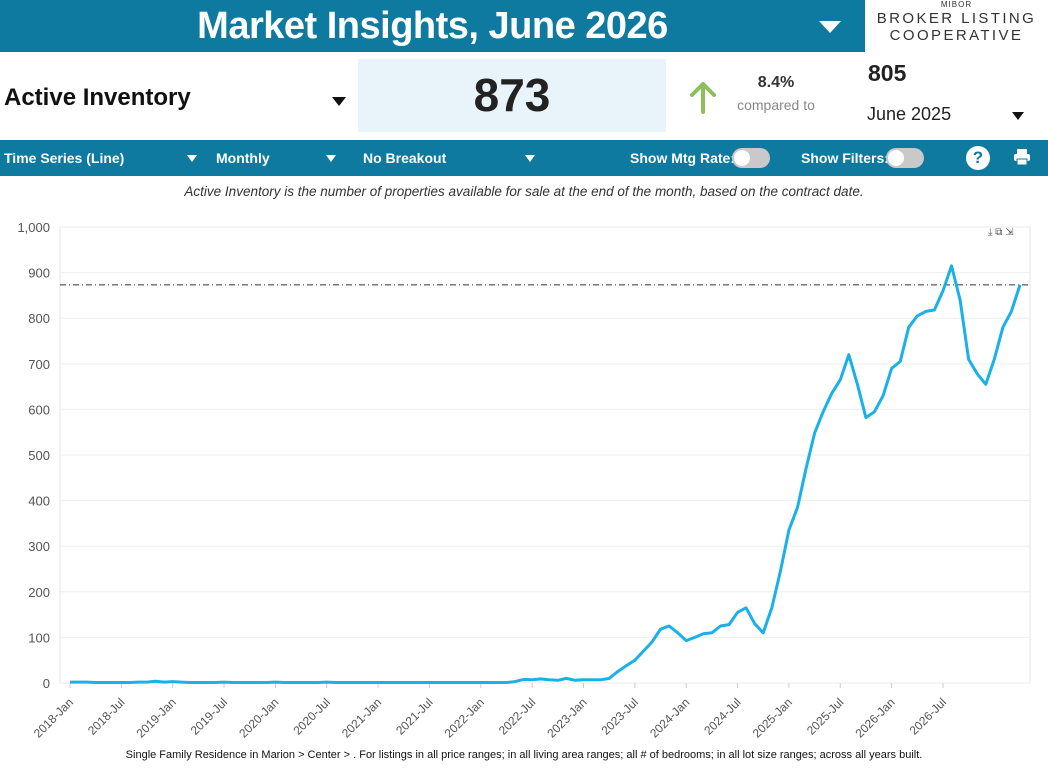 This screenshot has width=1048, height=768. What do you see at coordinates (825, 716) in the screenshot?
I see `x-tick-label: 2025-Jul` at bounding box center [825, 716].